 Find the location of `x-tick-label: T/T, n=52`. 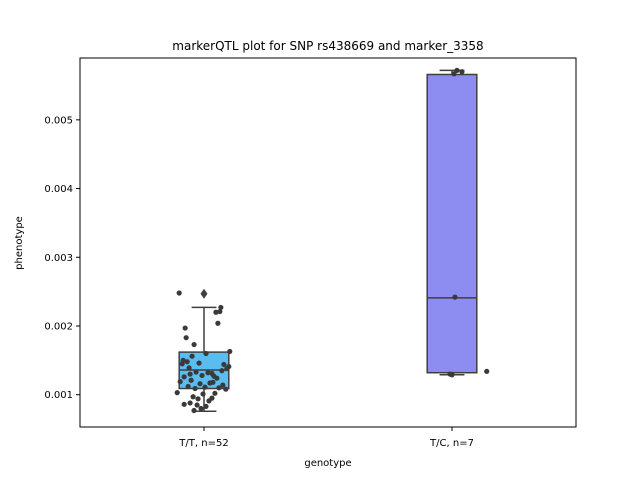

x-tick-label: T/T, n=52 is located at coordinates (203, 443).